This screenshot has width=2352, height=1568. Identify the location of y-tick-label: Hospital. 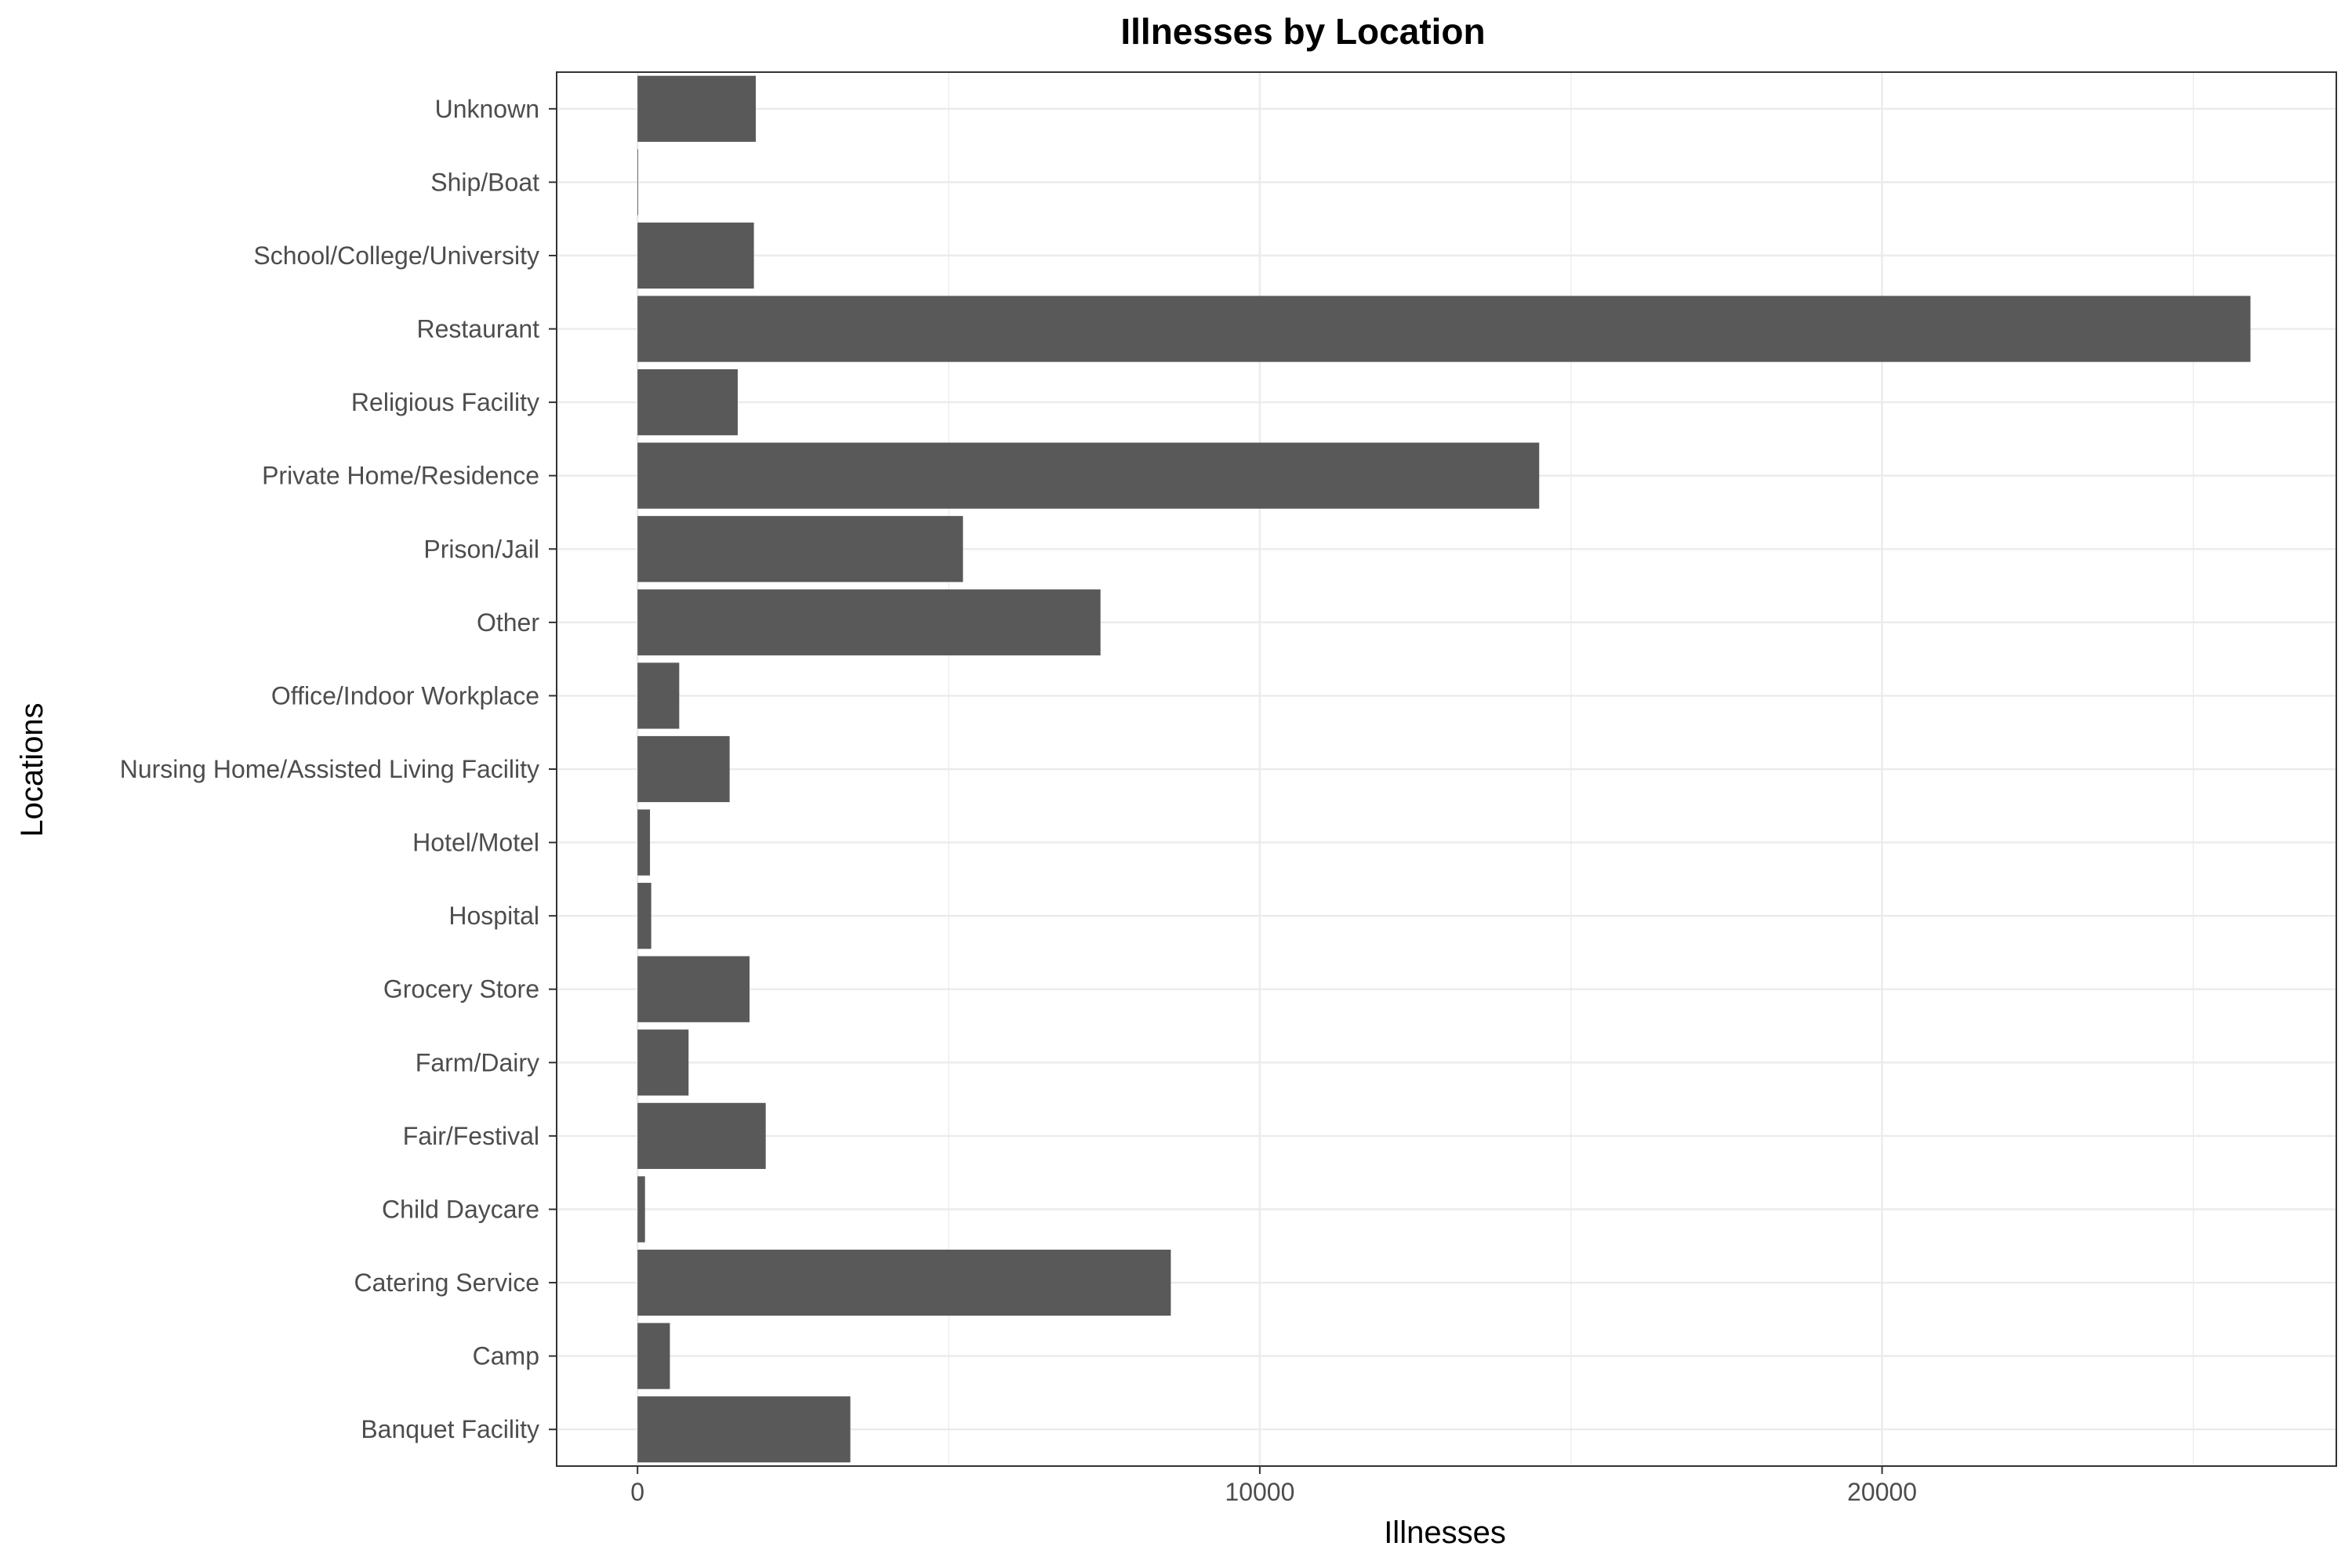
(493, 916).